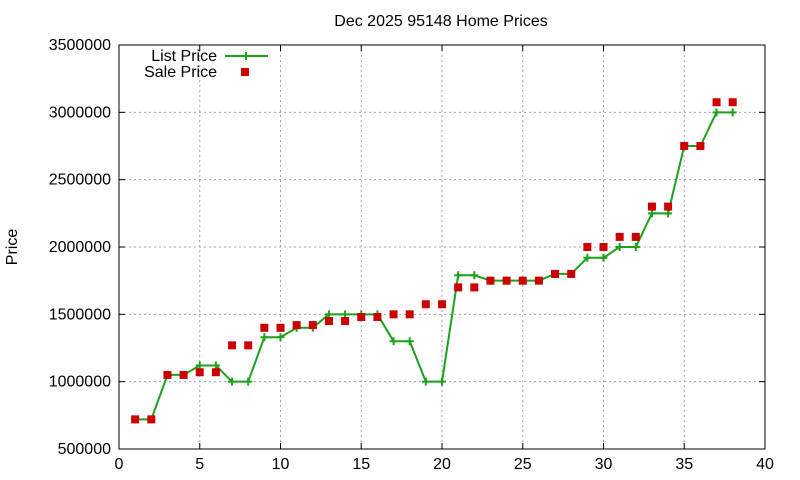 The image size is (800, 480). I want to click on x-tick-label: 10, so click(281, 464).